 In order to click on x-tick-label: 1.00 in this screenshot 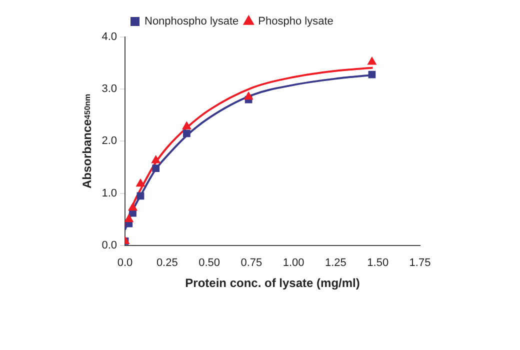, I will do `click(293, 263)`.